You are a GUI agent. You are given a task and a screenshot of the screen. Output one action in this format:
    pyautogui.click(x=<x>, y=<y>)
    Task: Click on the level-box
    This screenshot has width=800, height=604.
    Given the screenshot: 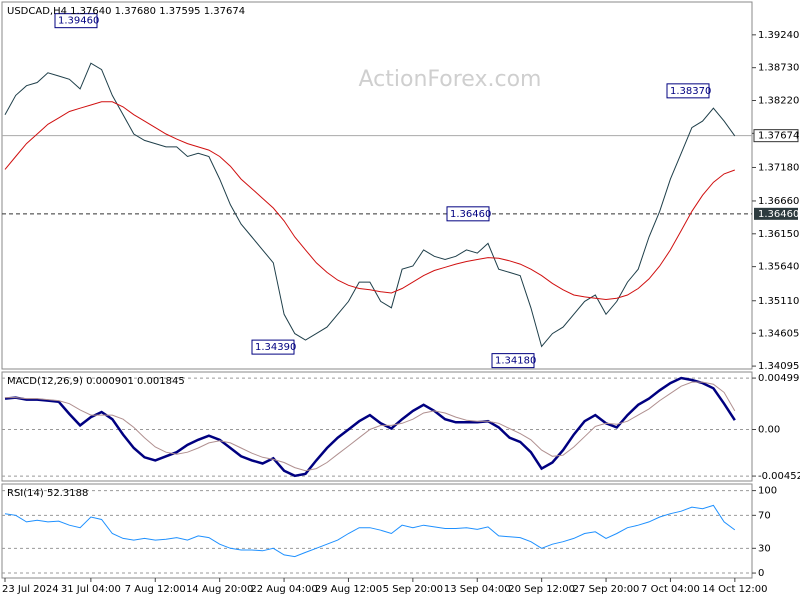 What is the action you would take?
    pyautogui.click(x=776, y=213)
    